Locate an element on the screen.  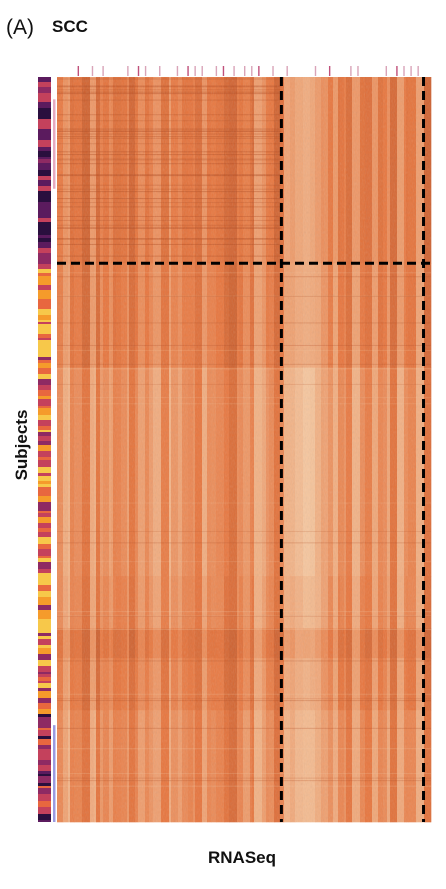
chart-title: SCC is located at coordinates (70, 26).